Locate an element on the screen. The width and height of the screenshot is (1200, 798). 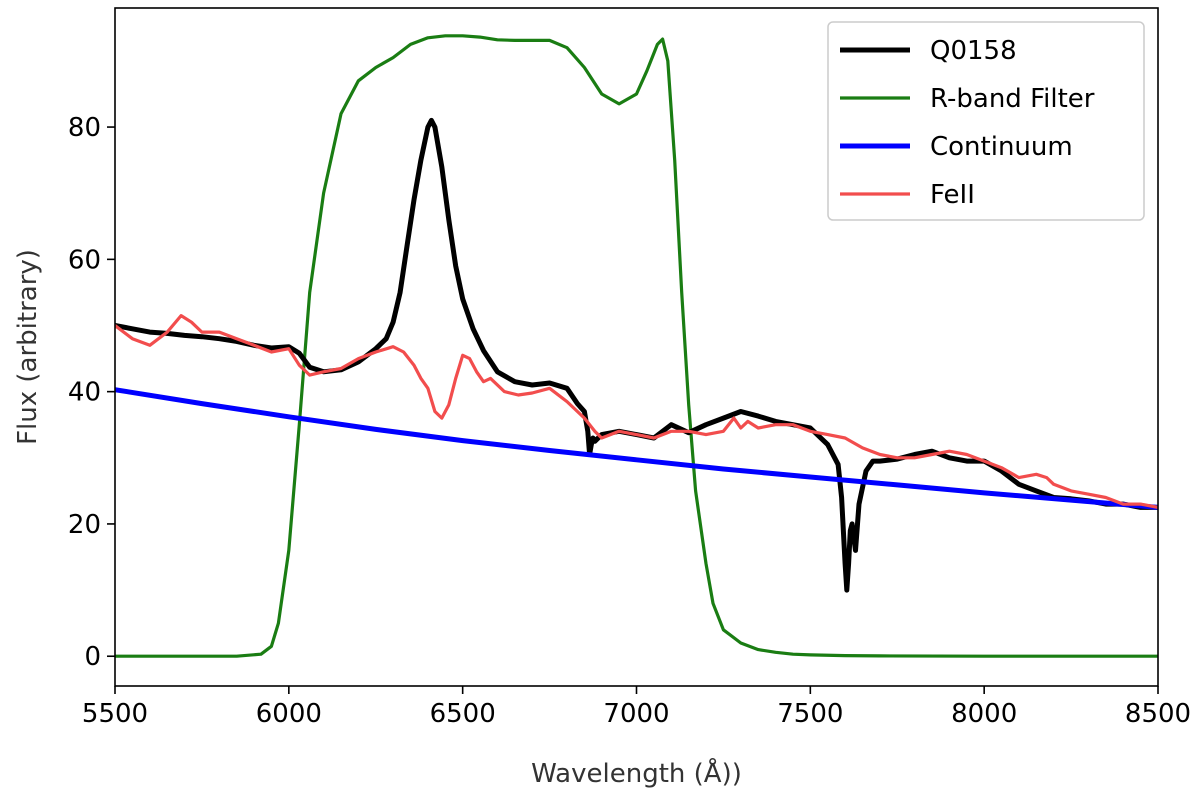
y-tick-label: 0 is located at coordinates (92, 657).